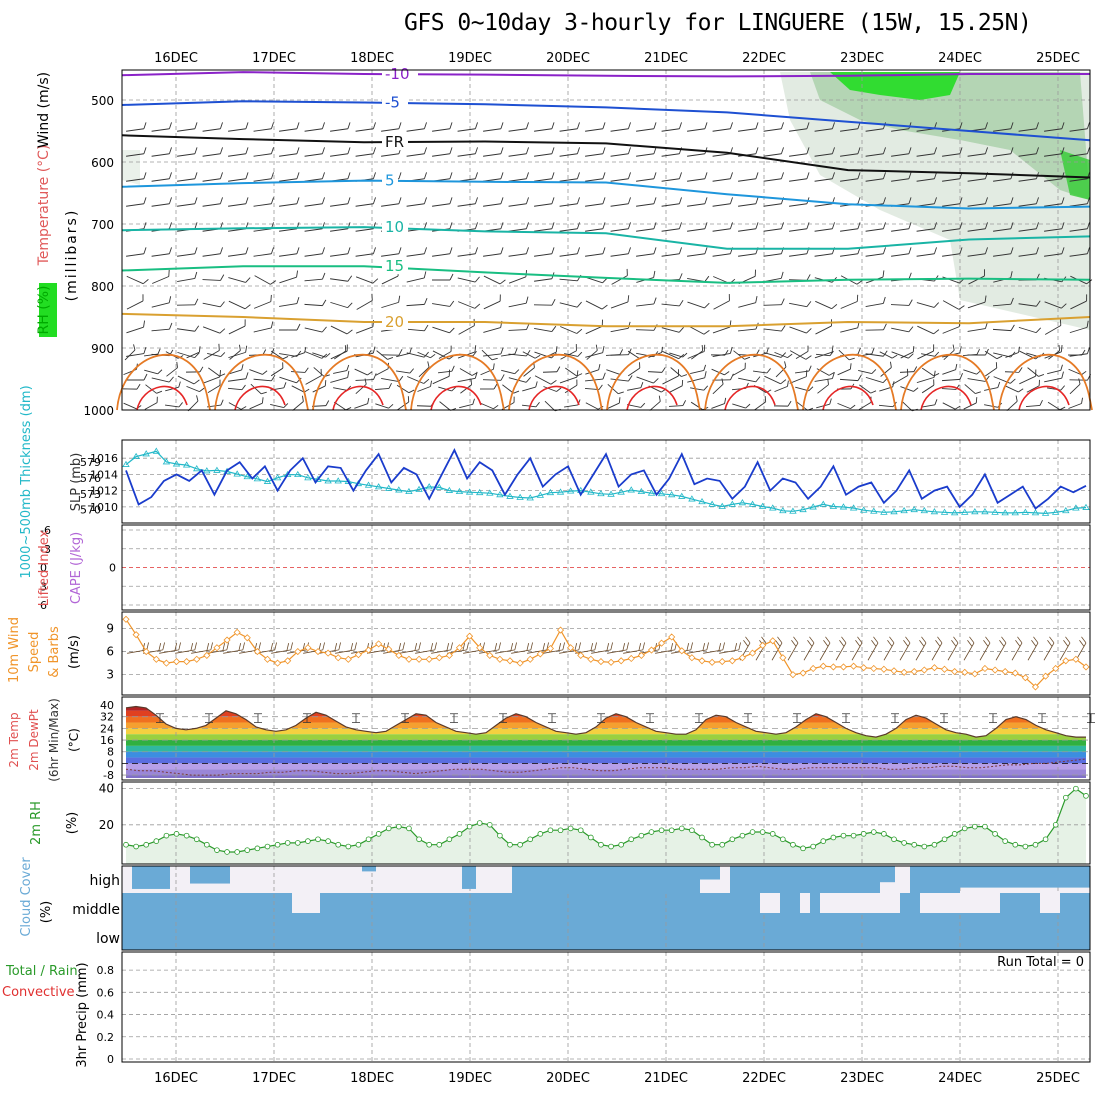 The image size is (1100, 1100). Describe the element at coordinates (606, 879) in the screenshot. I see `cloud-high` at that location.